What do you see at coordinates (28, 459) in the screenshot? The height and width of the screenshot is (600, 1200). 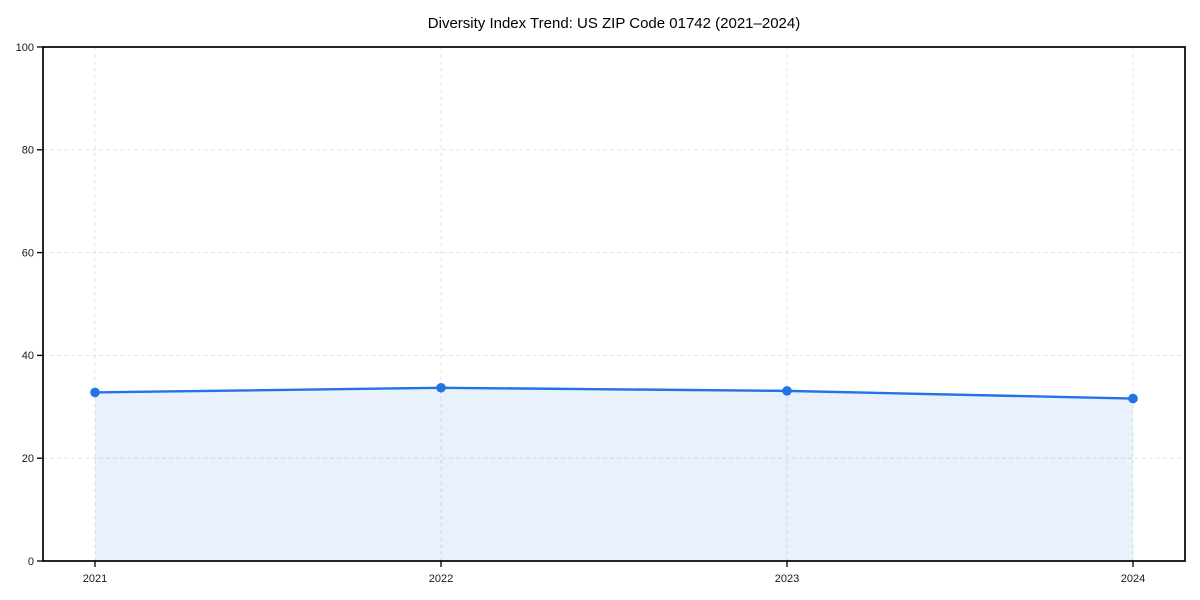 I see `y-tick-label: 20` at bounding box center [28, 459].